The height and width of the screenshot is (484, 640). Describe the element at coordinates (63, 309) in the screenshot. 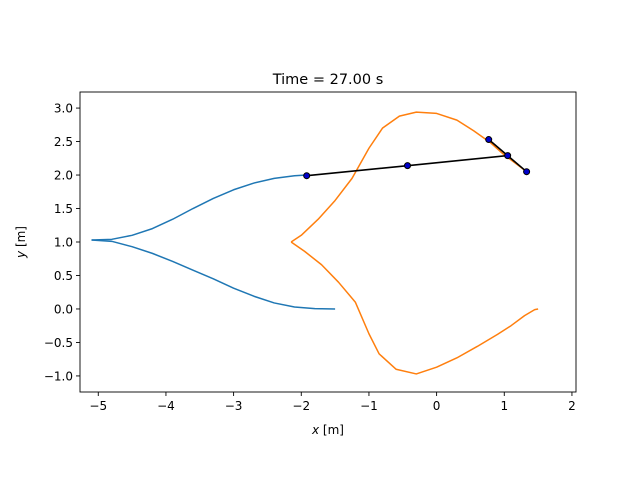

I see `y-tick-label: 0.0` at that location.